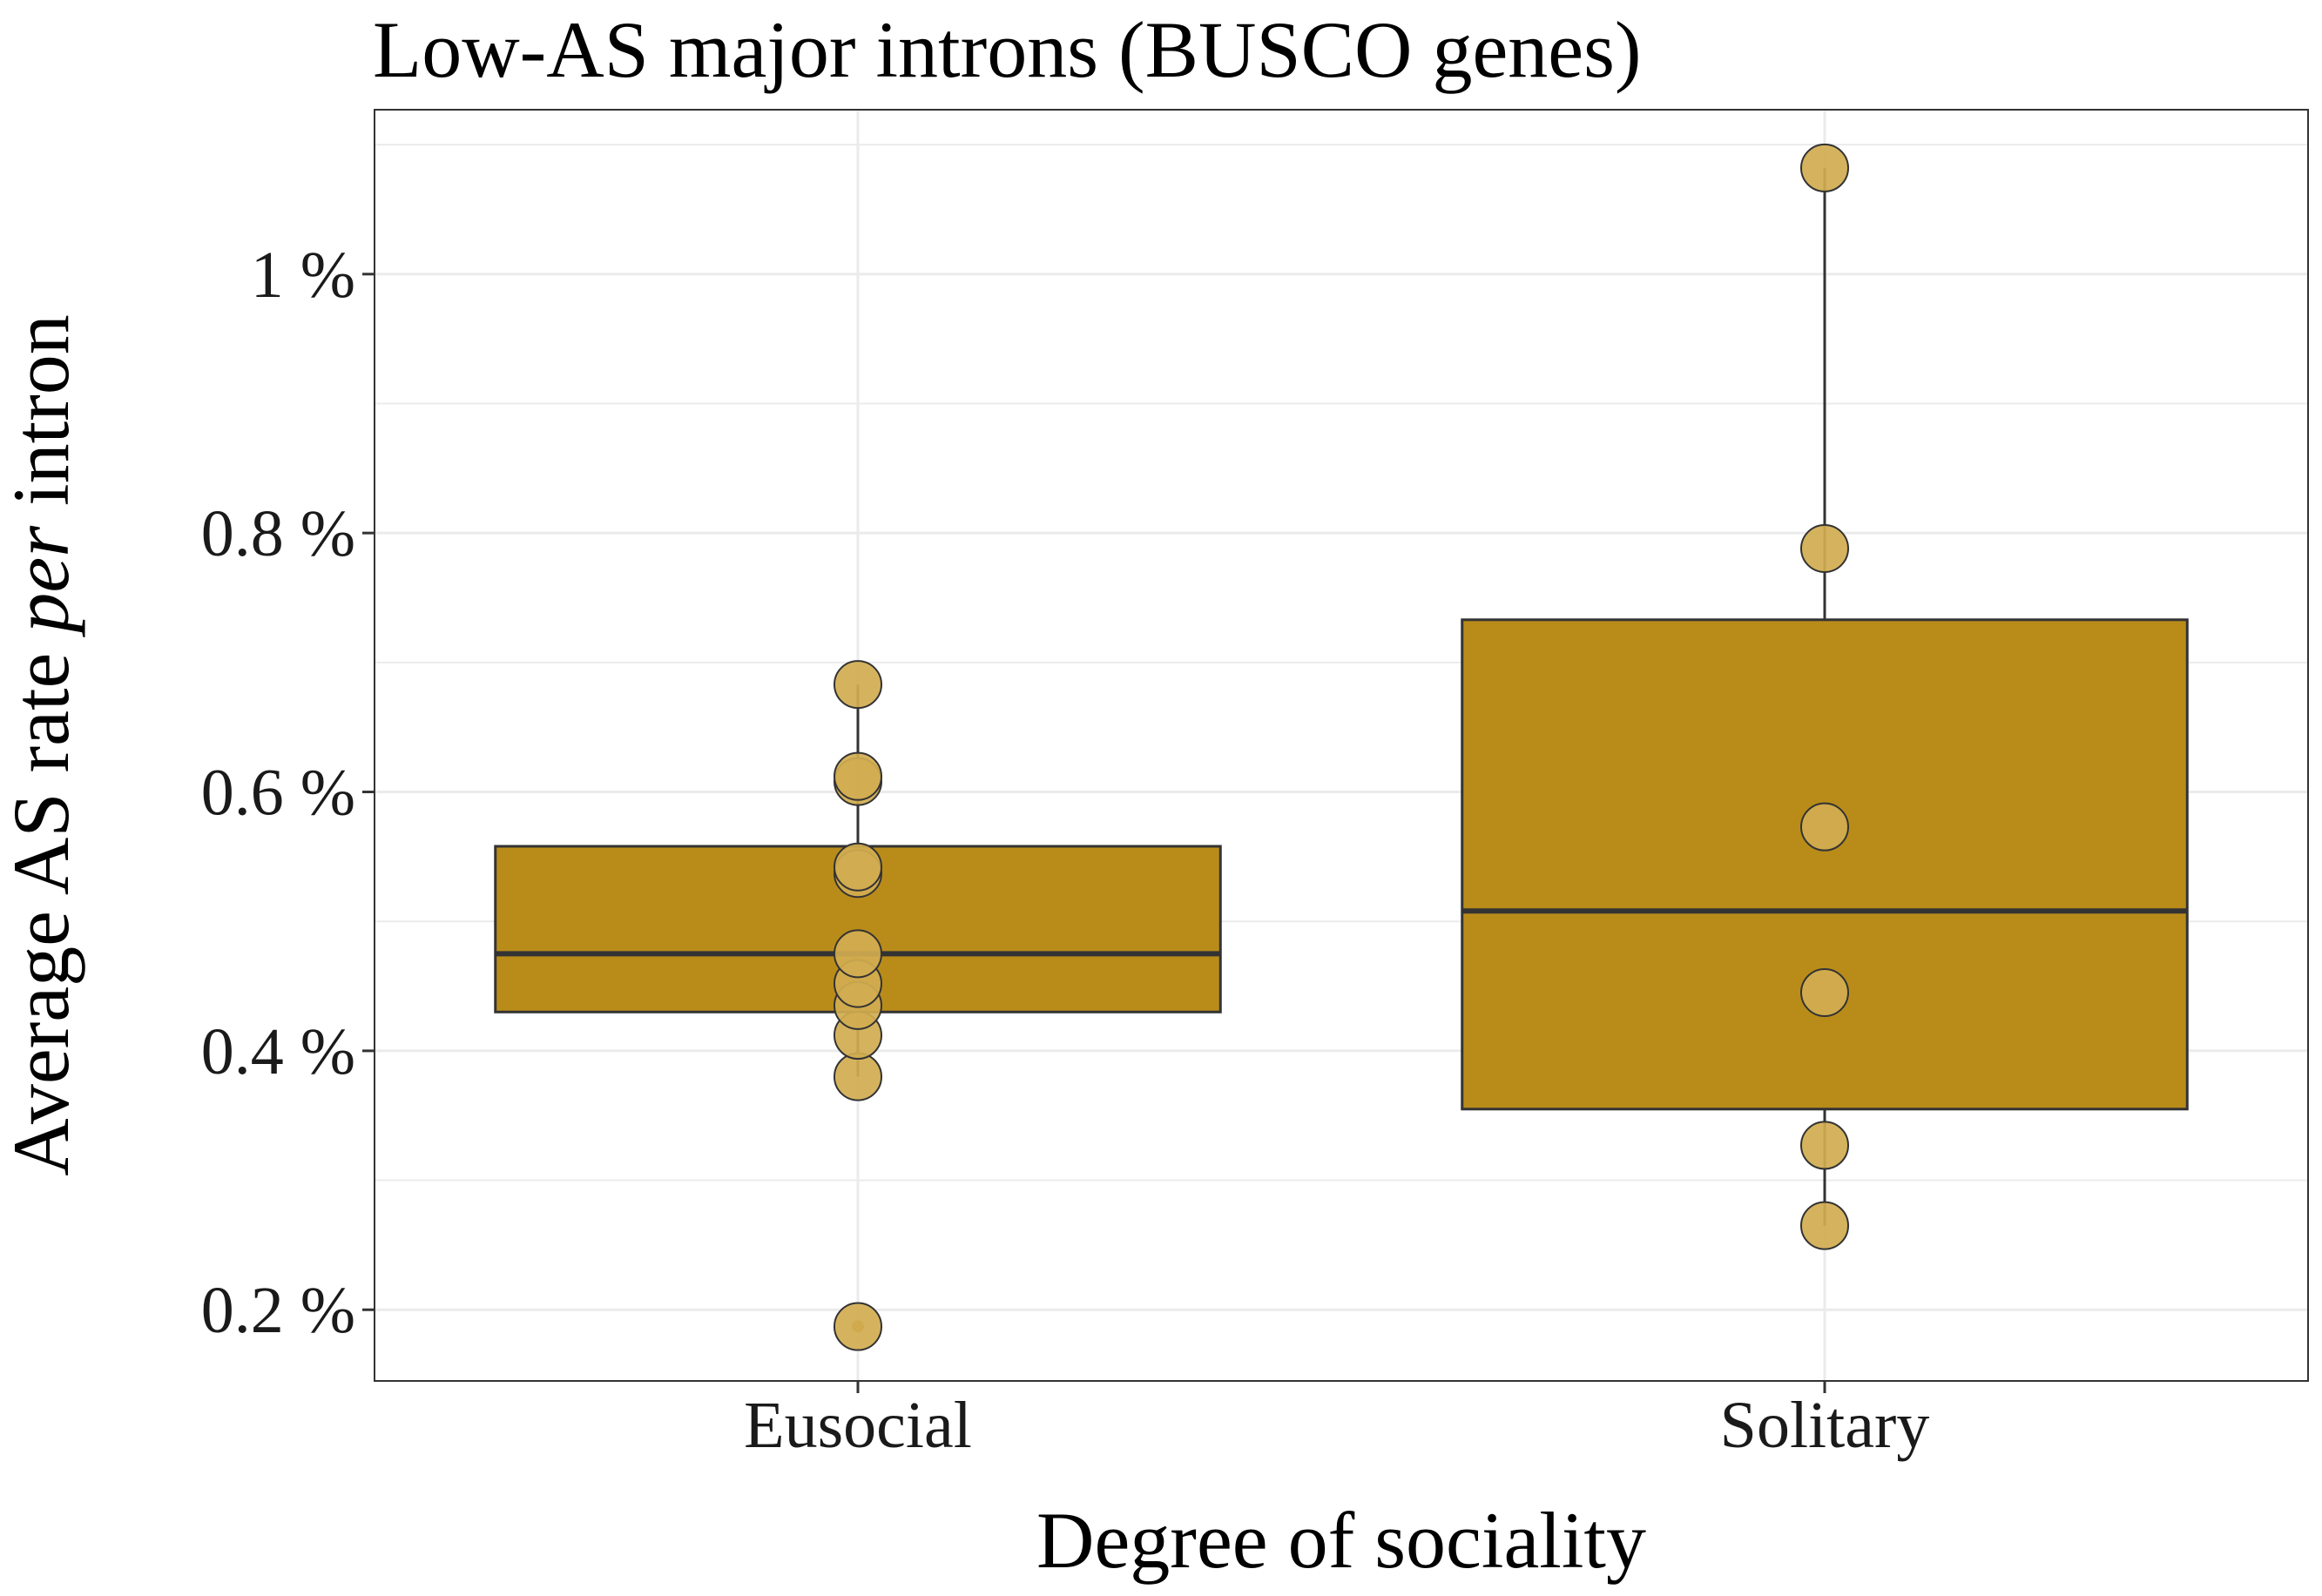  Describe the element at coordinates (278, 1051) in the screenshot. I see `y-tick-label: 0.4 %` at that location.